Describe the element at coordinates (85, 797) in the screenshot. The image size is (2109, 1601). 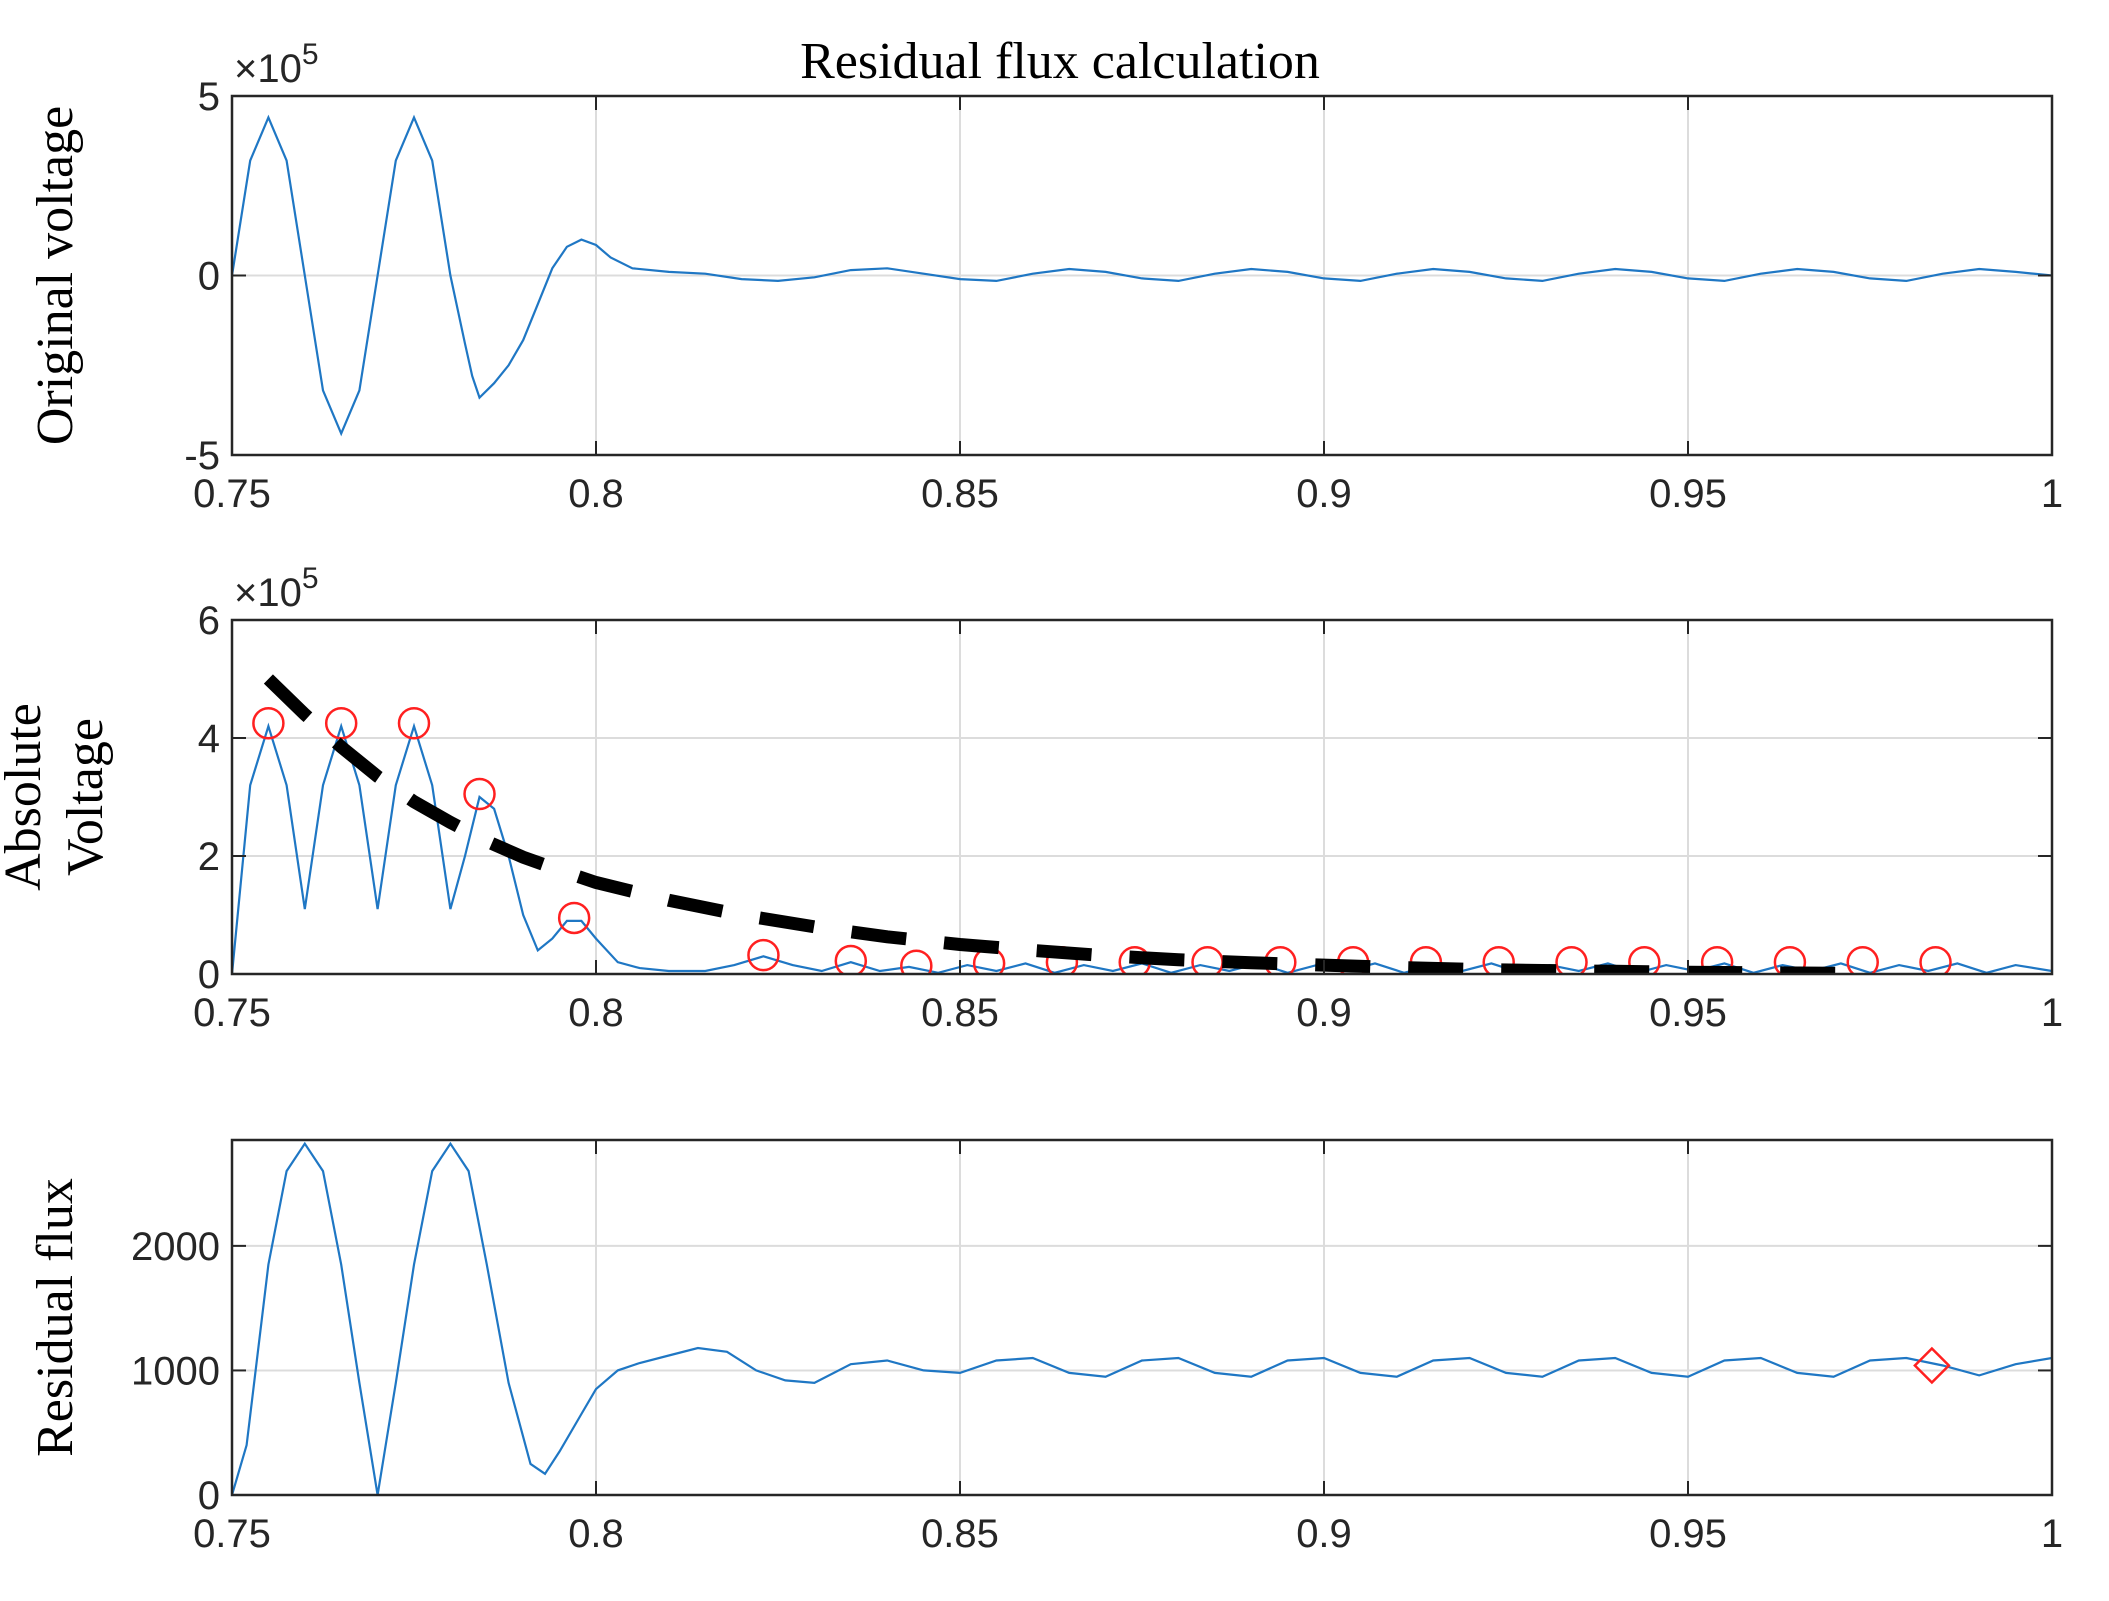
I see `y-axis-label: Voltage` at that location.